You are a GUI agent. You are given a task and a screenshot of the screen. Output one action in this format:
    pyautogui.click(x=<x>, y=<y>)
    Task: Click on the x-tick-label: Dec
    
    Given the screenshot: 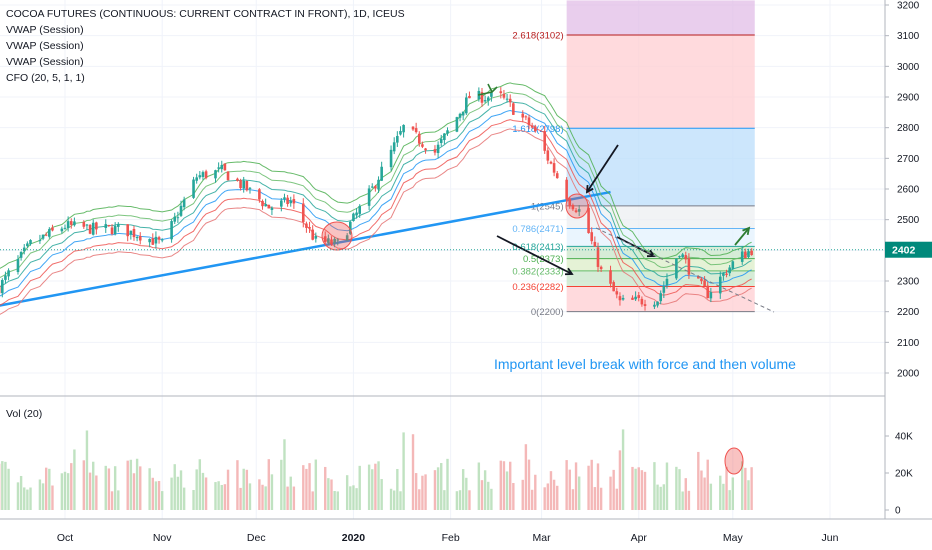 What is the action you would take?
    pyautogui.click(x=256, y=538)
    